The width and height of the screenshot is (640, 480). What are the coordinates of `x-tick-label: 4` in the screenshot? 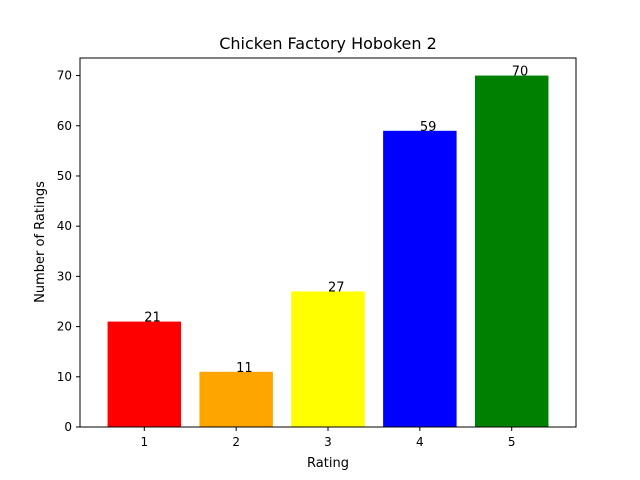 It's located at (420, 442).